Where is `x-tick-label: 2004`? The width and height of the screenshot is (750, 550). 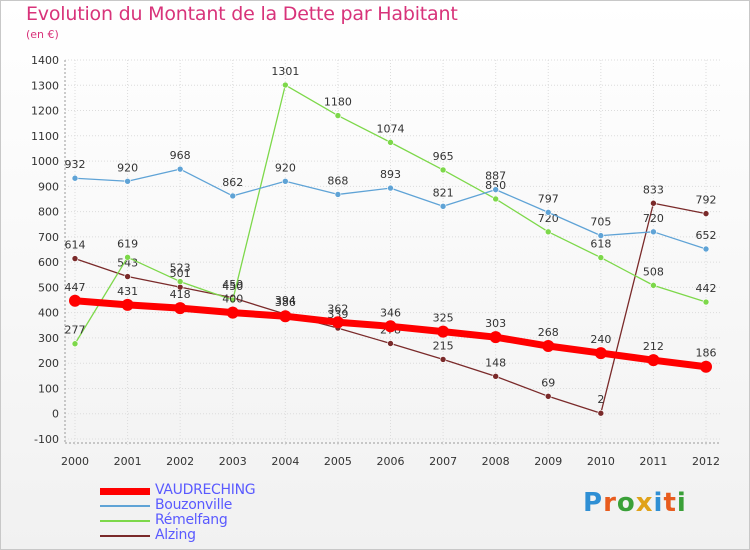 x-tick-label: 2004 is located at coordinates (285, 461).